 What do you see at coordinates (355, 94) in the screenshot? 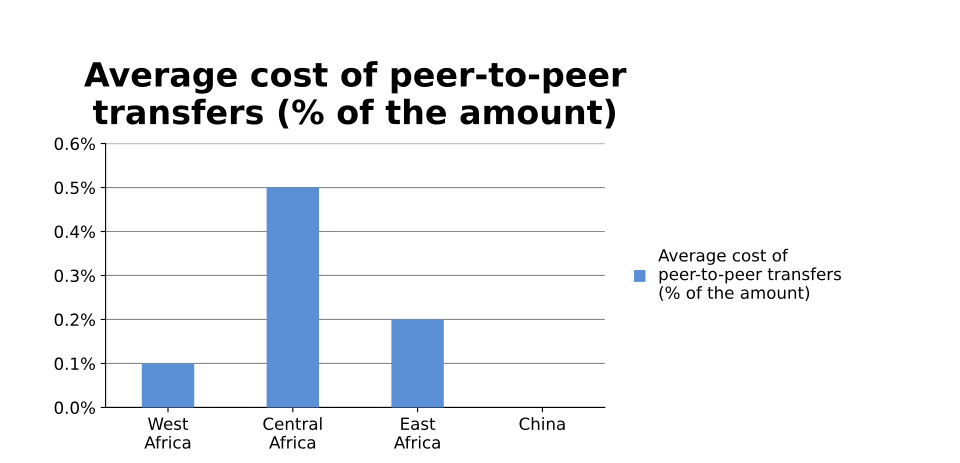
I see `chart-title: Average cost of peer-to-peer transfers (% of the amount)` at bounding box center [355, 94].